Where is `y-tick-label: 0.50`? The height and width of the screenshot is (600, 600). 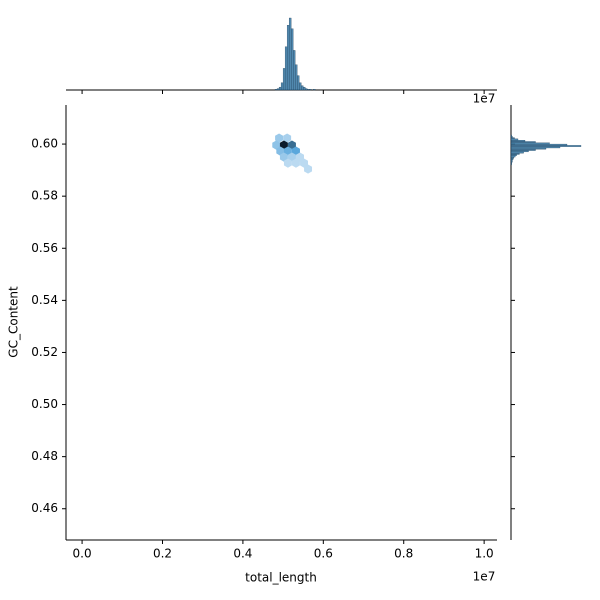 y-tick-label: 0.50 is located at coordinates (44, 404).